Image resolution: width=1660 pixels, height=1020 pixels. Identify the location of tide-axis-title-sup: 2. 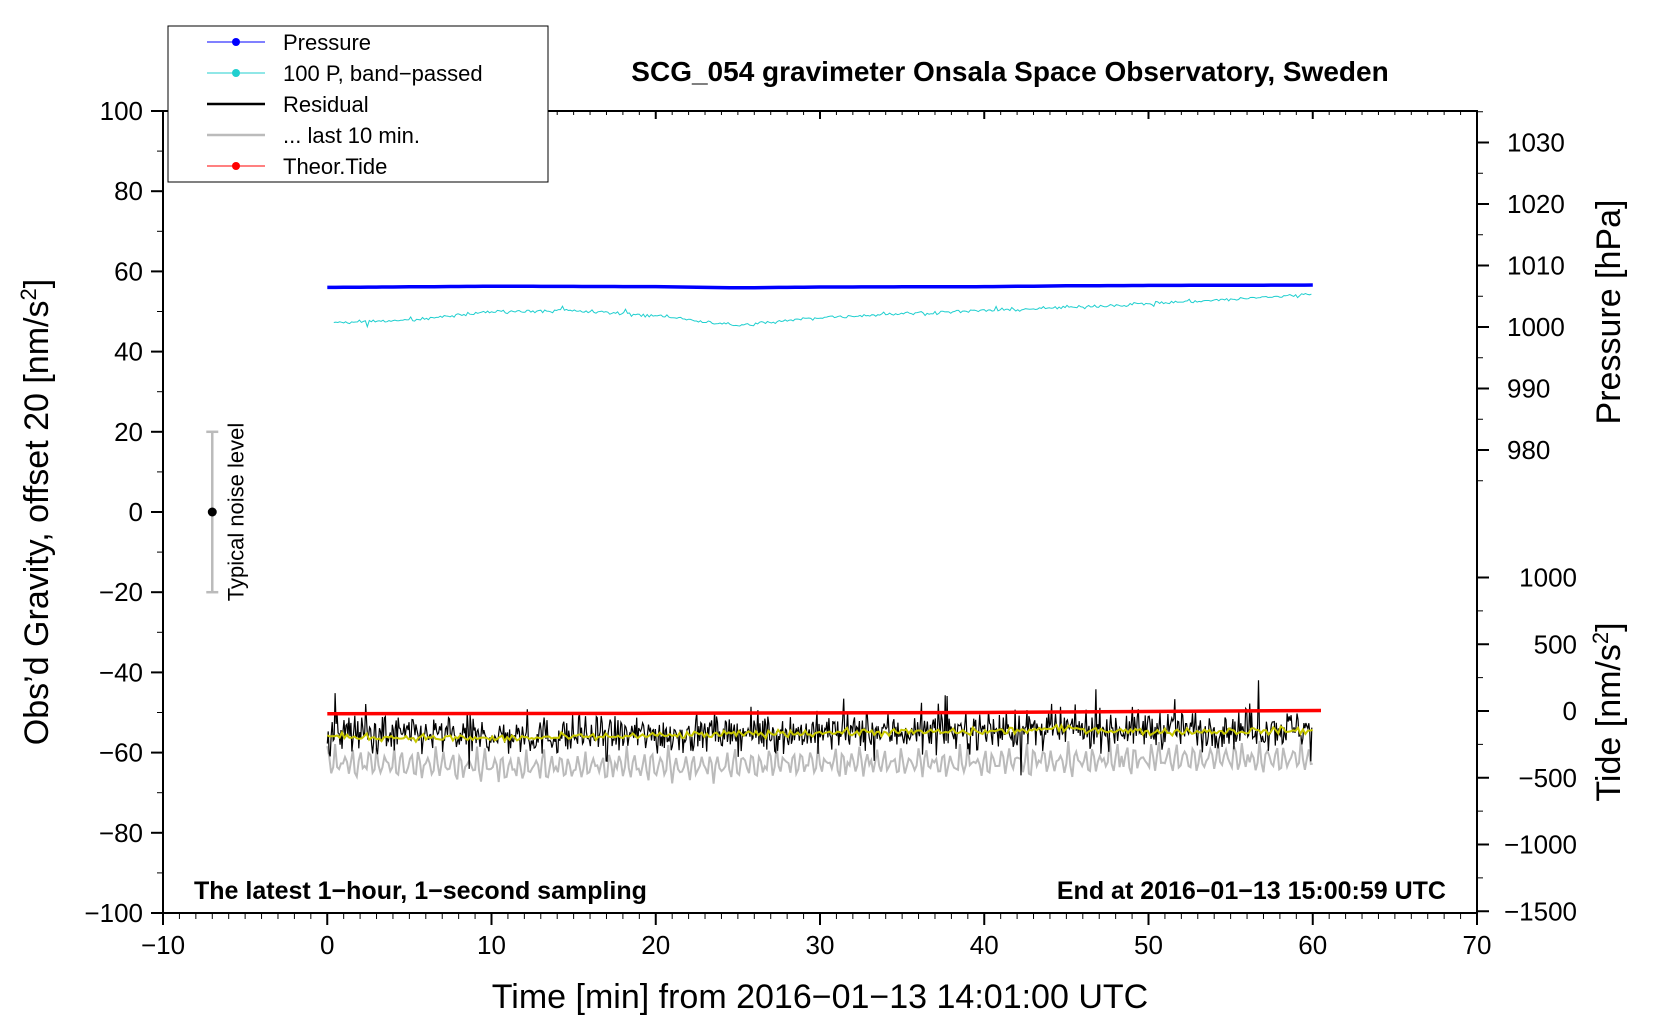
(1600, 638).